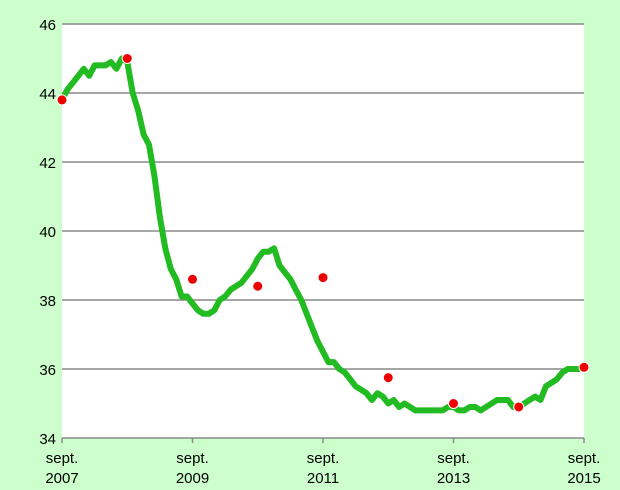 Image resolution: width=620 pixels, height=490 pixels. Describe the element at coordinates (323, 478) in the screenshot. I see `x-tick-label-year: 2011` at that location.